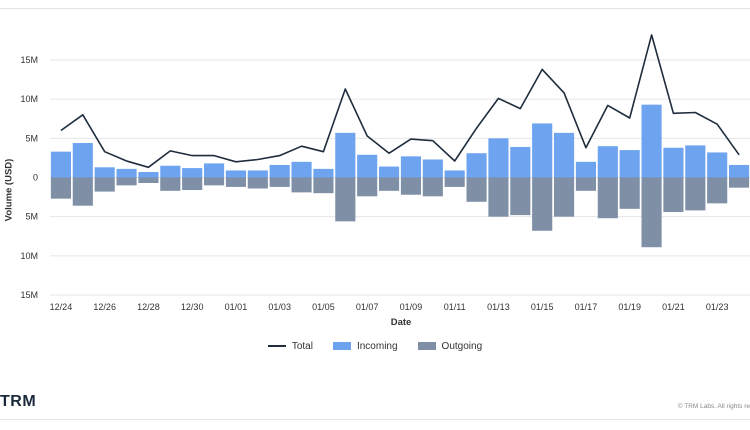 This screenshot has height=430, width=750. I want to click on legend-label-incoming: Incoming, so click(377, 346).